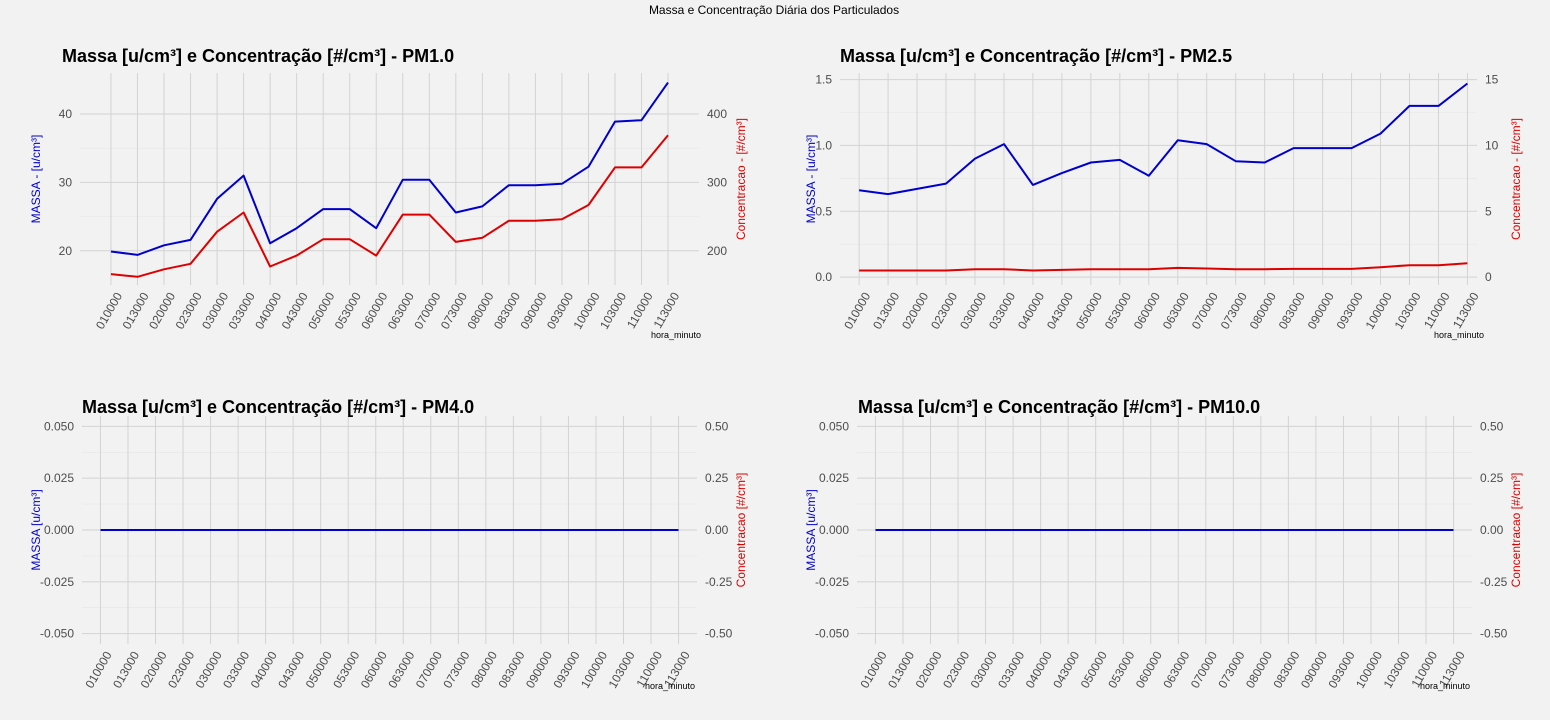 Image resolution: width=1550 pixels, height=720 pixels. I want to click on x-tick-label: 053000, so click(1118, 311).